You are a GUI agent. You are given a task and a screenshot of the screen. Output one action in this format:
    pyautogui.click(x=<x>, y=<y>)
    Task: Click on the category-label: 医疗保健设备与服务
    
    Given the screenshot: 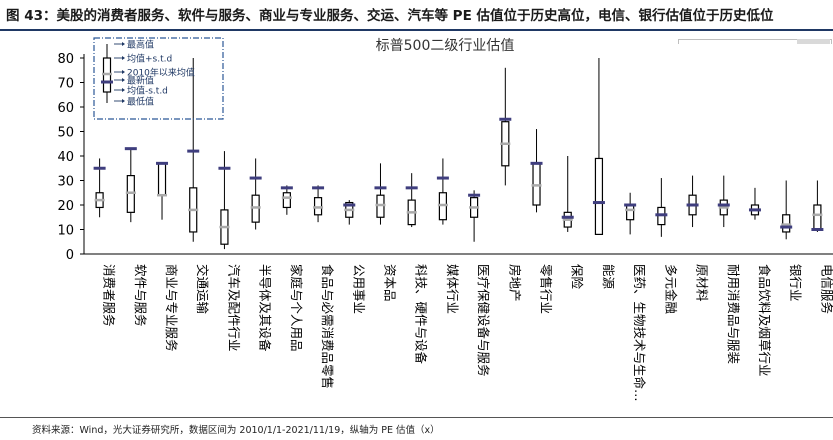 What is the action you would take?
    pyautogui.click(x=483, y=320)
    